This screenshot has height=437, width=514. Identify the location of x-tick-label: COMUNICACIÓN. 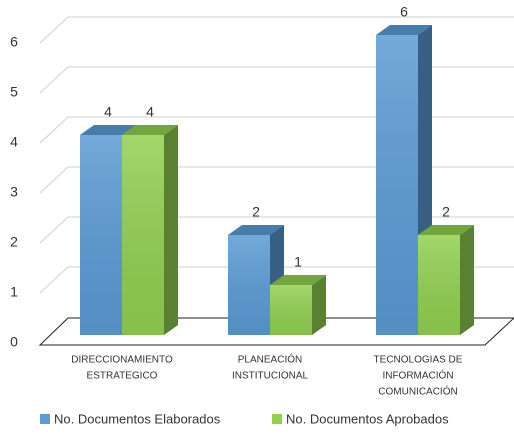
(417, 391).